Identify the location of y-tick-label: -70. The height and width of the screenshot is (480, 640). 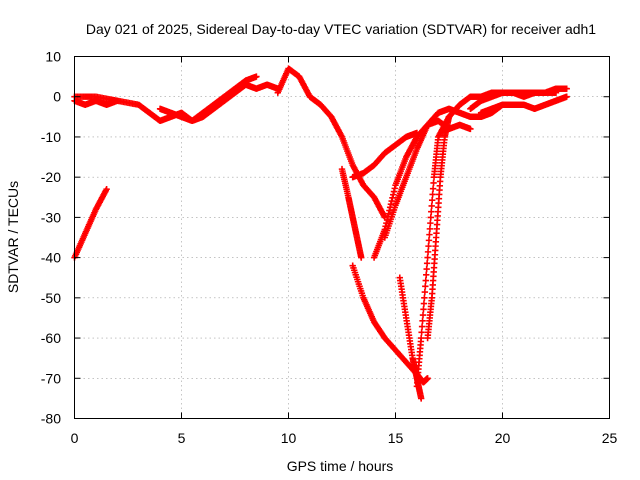
(51, 378).